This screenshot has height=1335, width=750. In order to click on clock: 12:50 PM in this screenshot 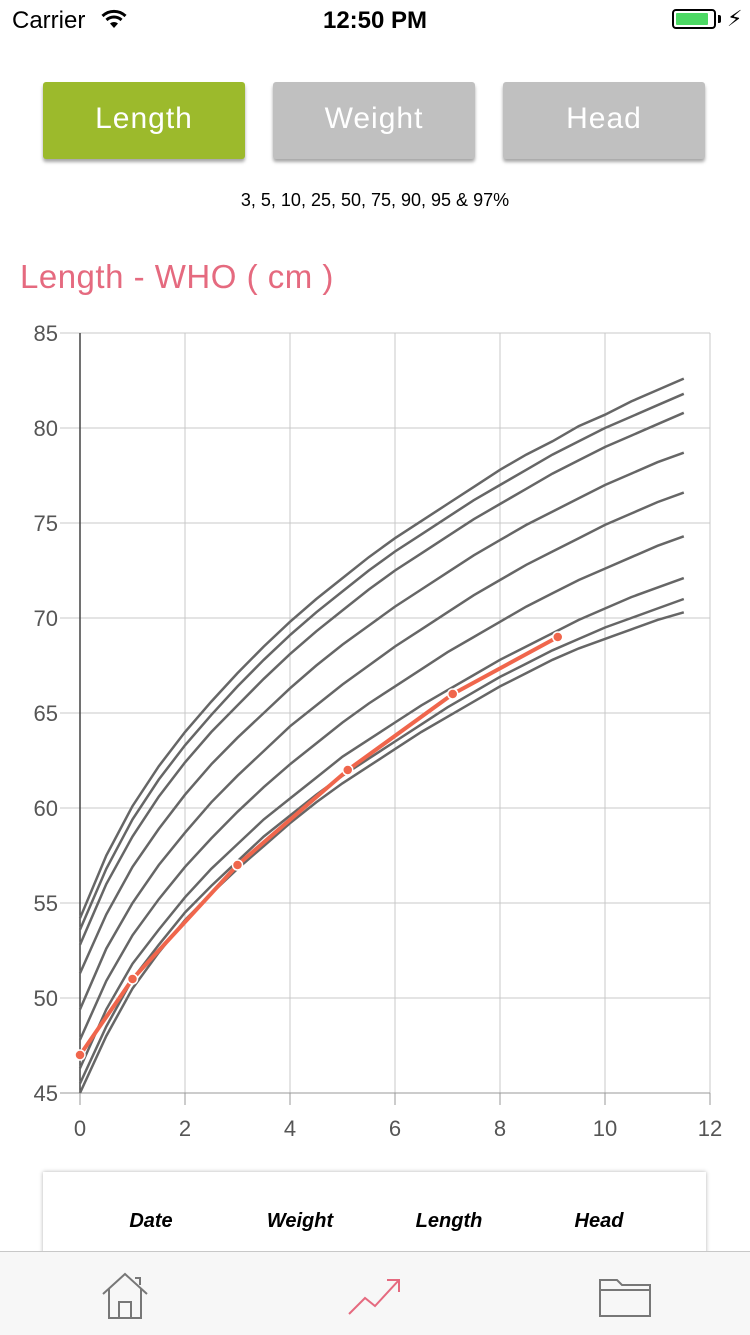, I will do `click(375, 20)`.